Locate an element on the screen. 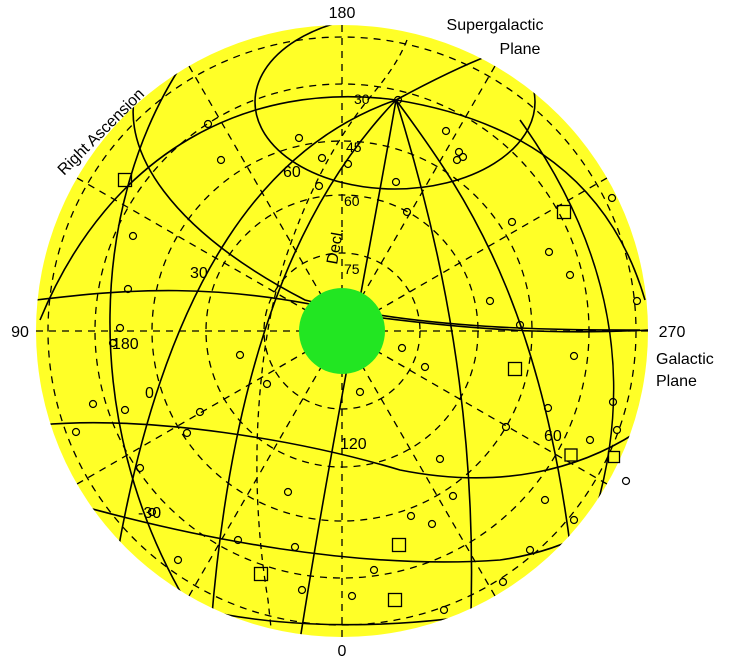  dec-label-45: 45 is located at coordinates (354, 147).